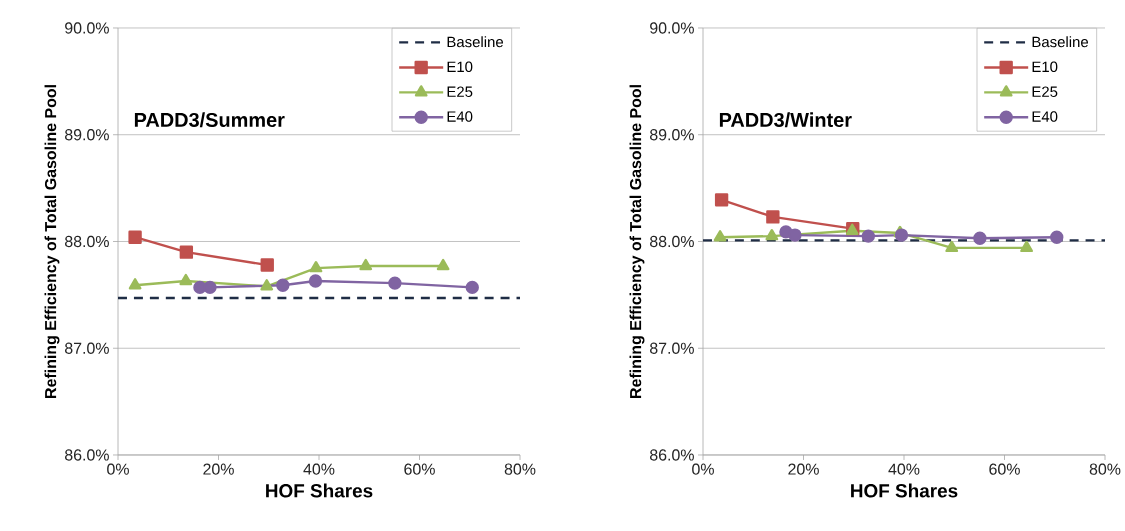 The image size is (1125, 531). What do you see at coordinates (209, 120) in the screenshot?
I see `annotation: PADD3/Summer` at bounding box center [209, 120].